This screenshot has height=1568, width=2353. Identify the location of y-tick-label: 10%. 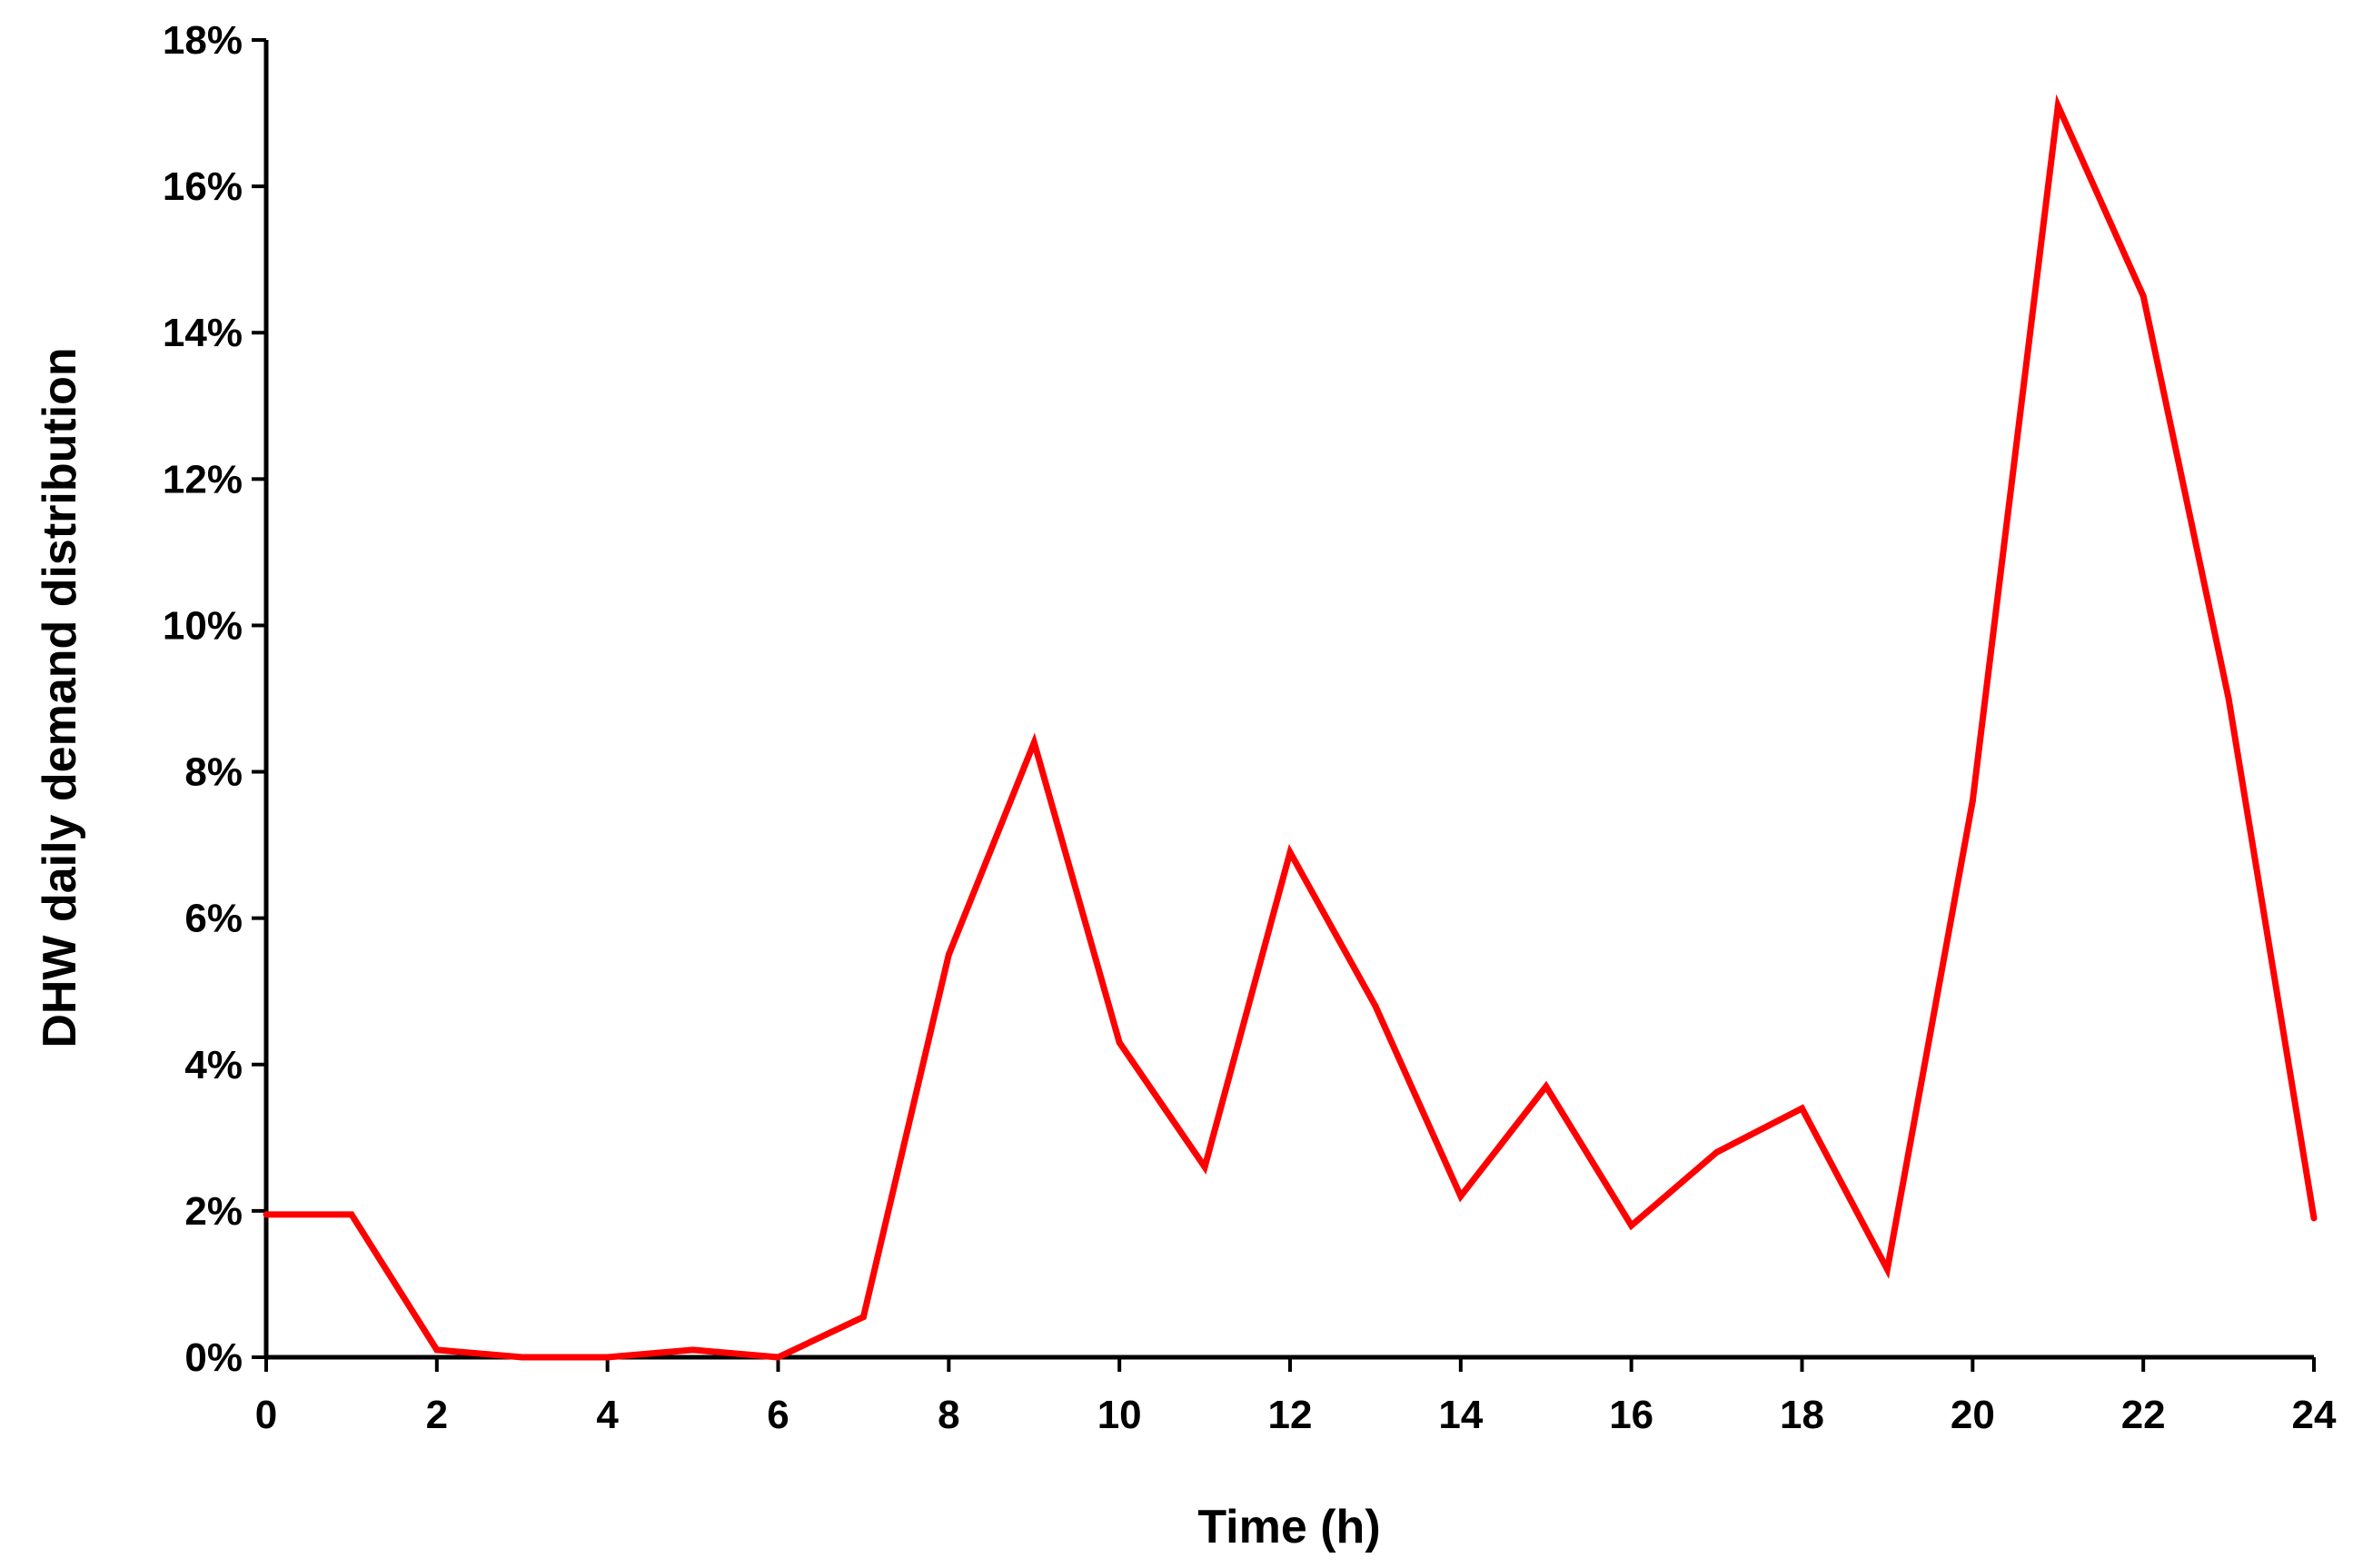
(203, 625).